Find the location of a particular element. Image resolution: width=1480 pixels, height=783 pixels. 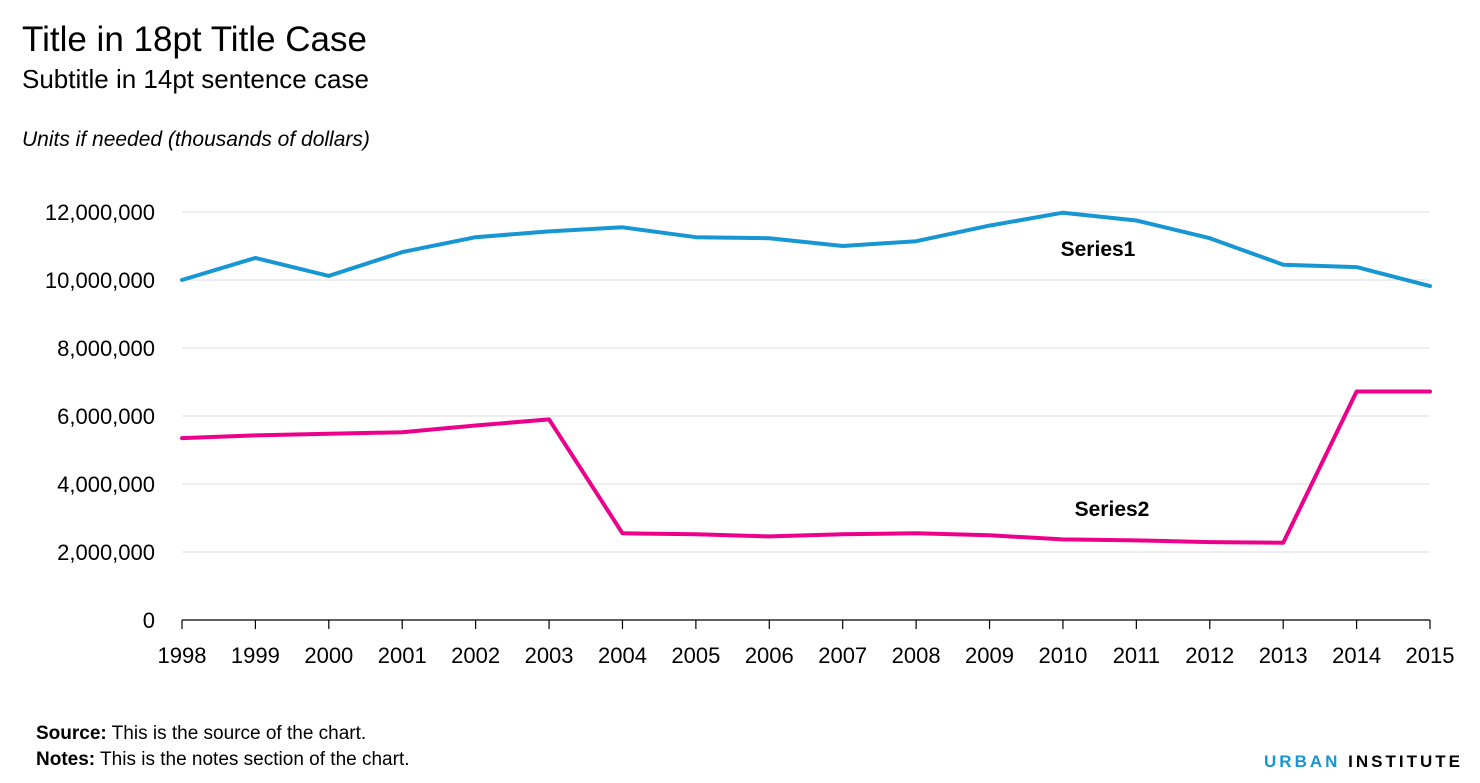

series-label-series1: Series1 is located at coordinates (1098, 249).